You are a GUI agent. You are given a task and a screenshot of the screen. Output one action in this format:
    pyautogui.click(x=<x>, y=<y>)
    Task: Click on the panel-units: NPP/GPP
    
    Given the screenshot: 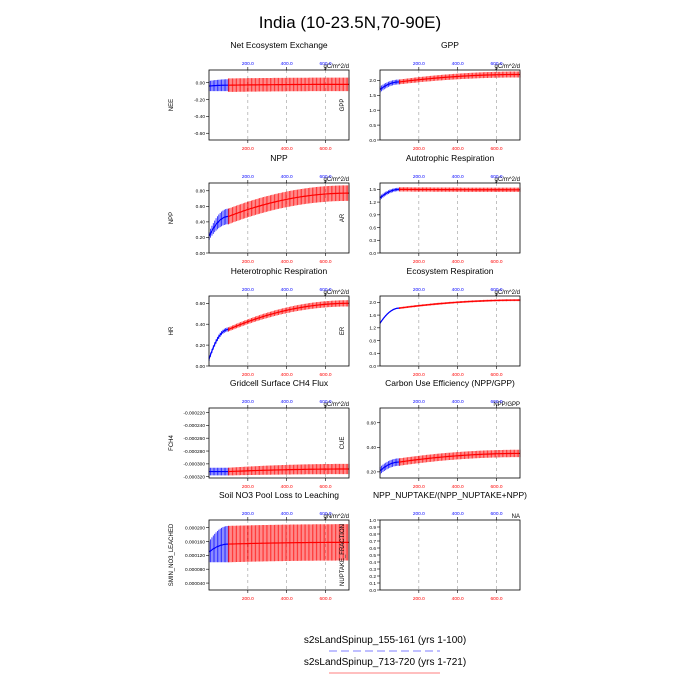 What is the action you would take?
    pyautogui.click(x=506, y=405)
    